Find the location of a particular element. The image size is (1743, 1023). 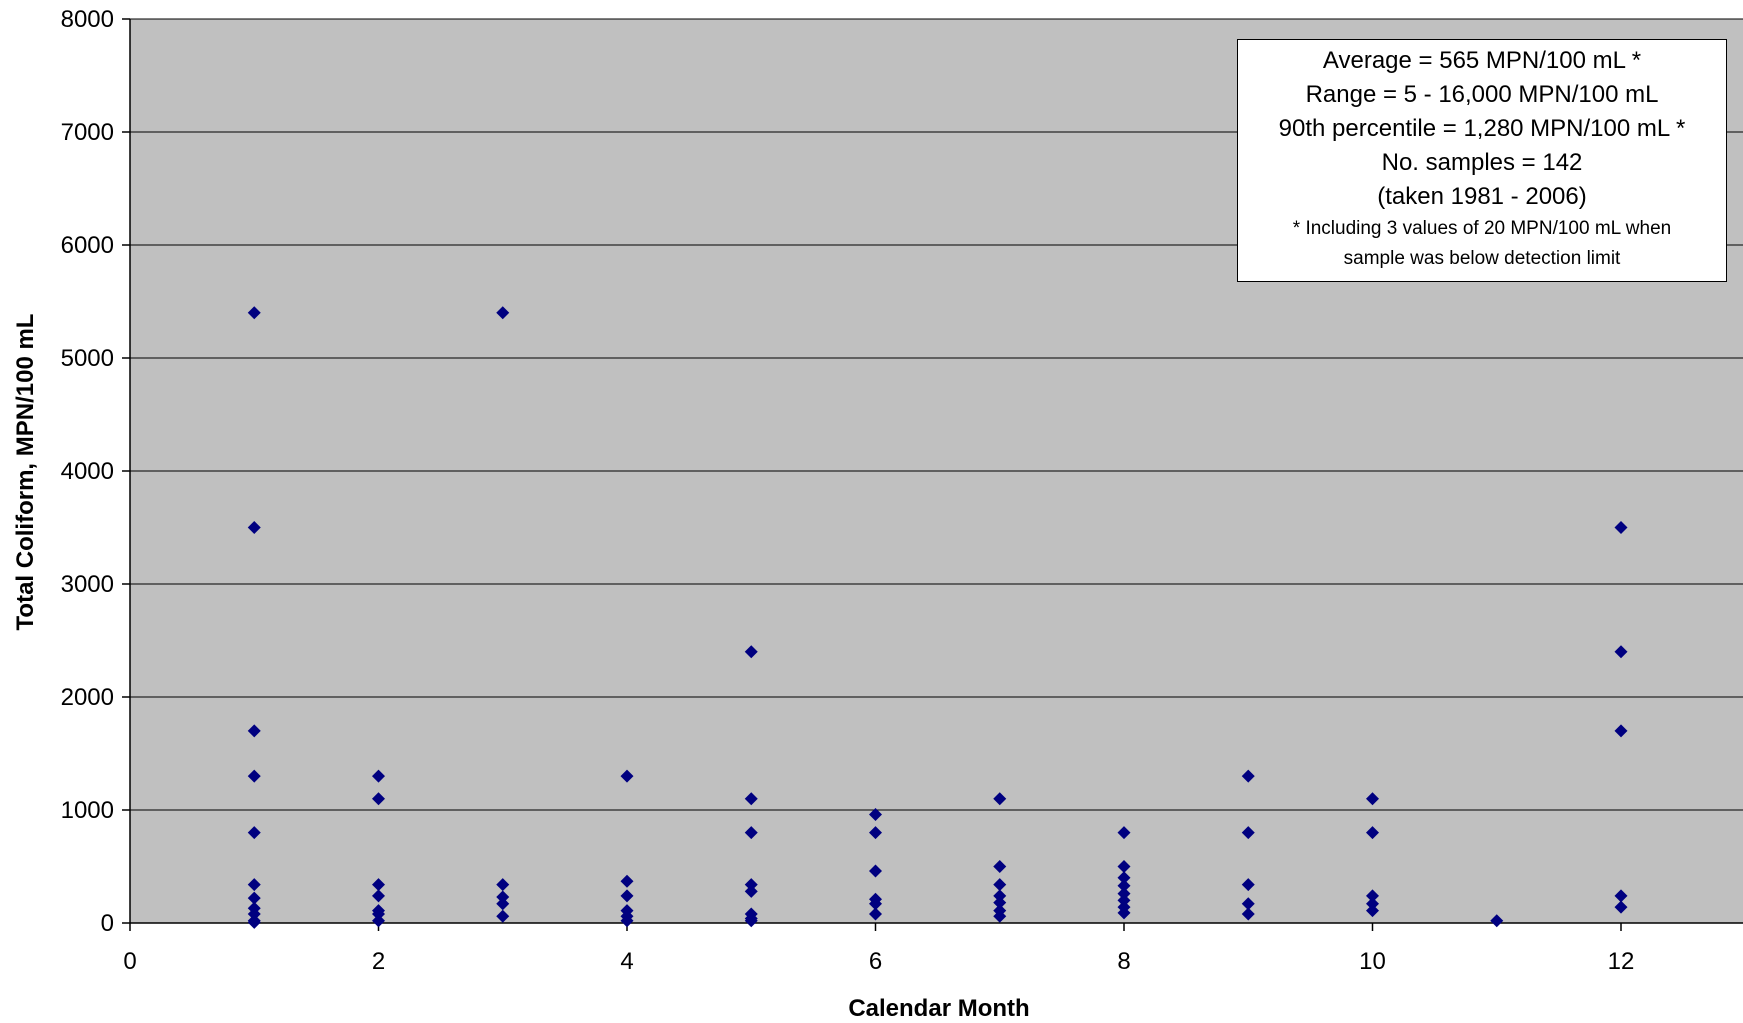

y-tick-label-1000: 1000 is located at coordinates (87, 810).